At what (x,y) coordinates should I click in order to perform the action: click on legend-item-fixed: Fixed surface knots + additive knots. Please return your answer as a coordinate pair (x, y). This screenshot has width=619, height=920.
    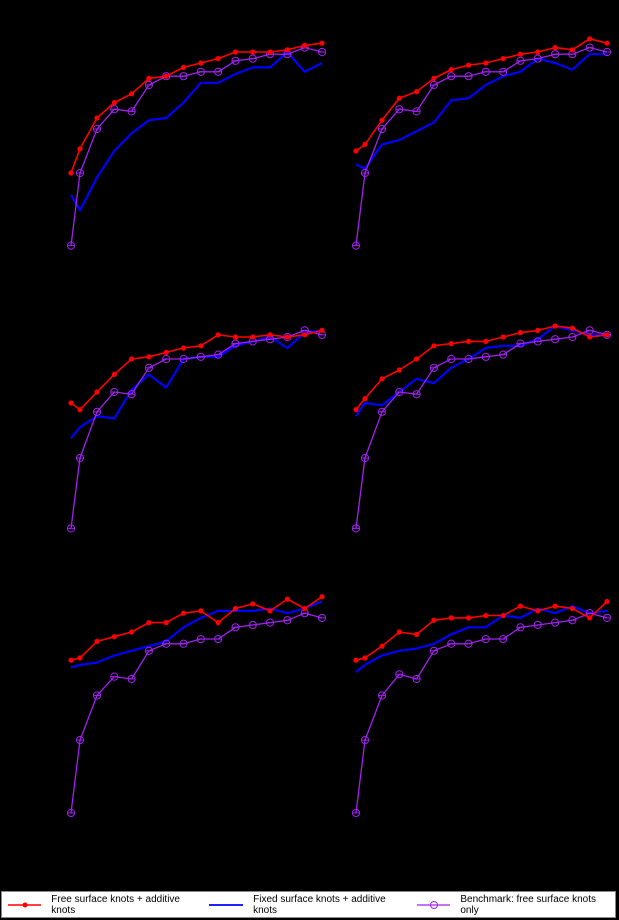
    Looking at the image, I should click on (309, 905).